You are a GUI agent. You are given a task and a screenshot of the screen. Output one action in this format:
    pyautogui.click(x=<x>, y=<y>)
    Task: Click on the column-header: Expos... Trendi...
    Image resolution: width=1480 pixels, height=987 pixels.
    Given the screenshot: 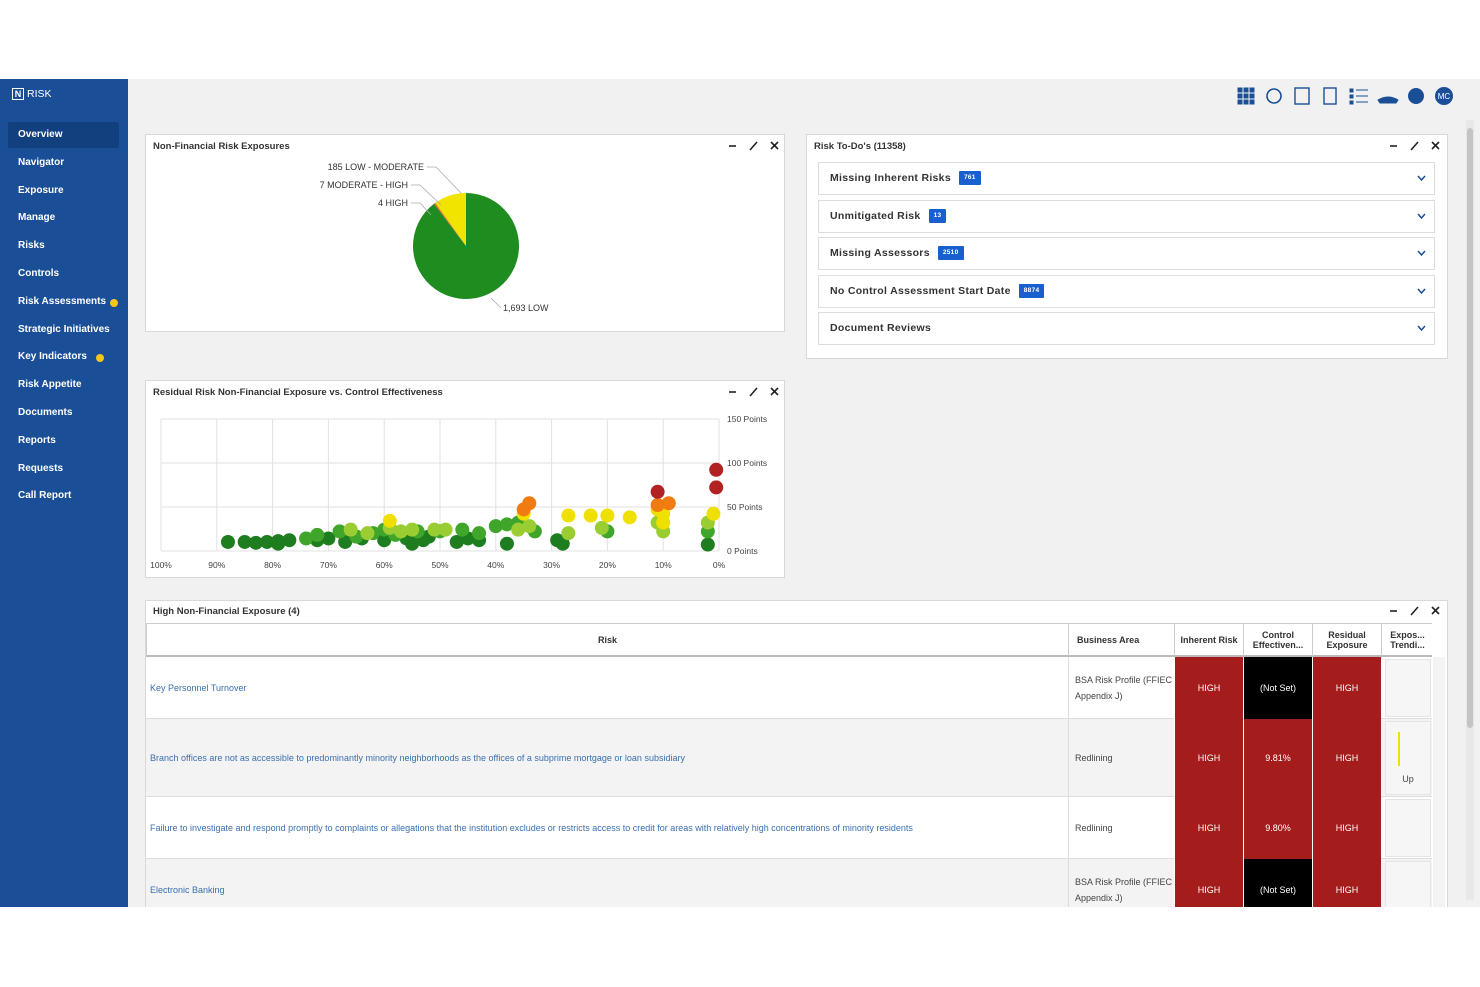 What is the action you would take?
    pyautogui.click(x=1407, y=640)
    